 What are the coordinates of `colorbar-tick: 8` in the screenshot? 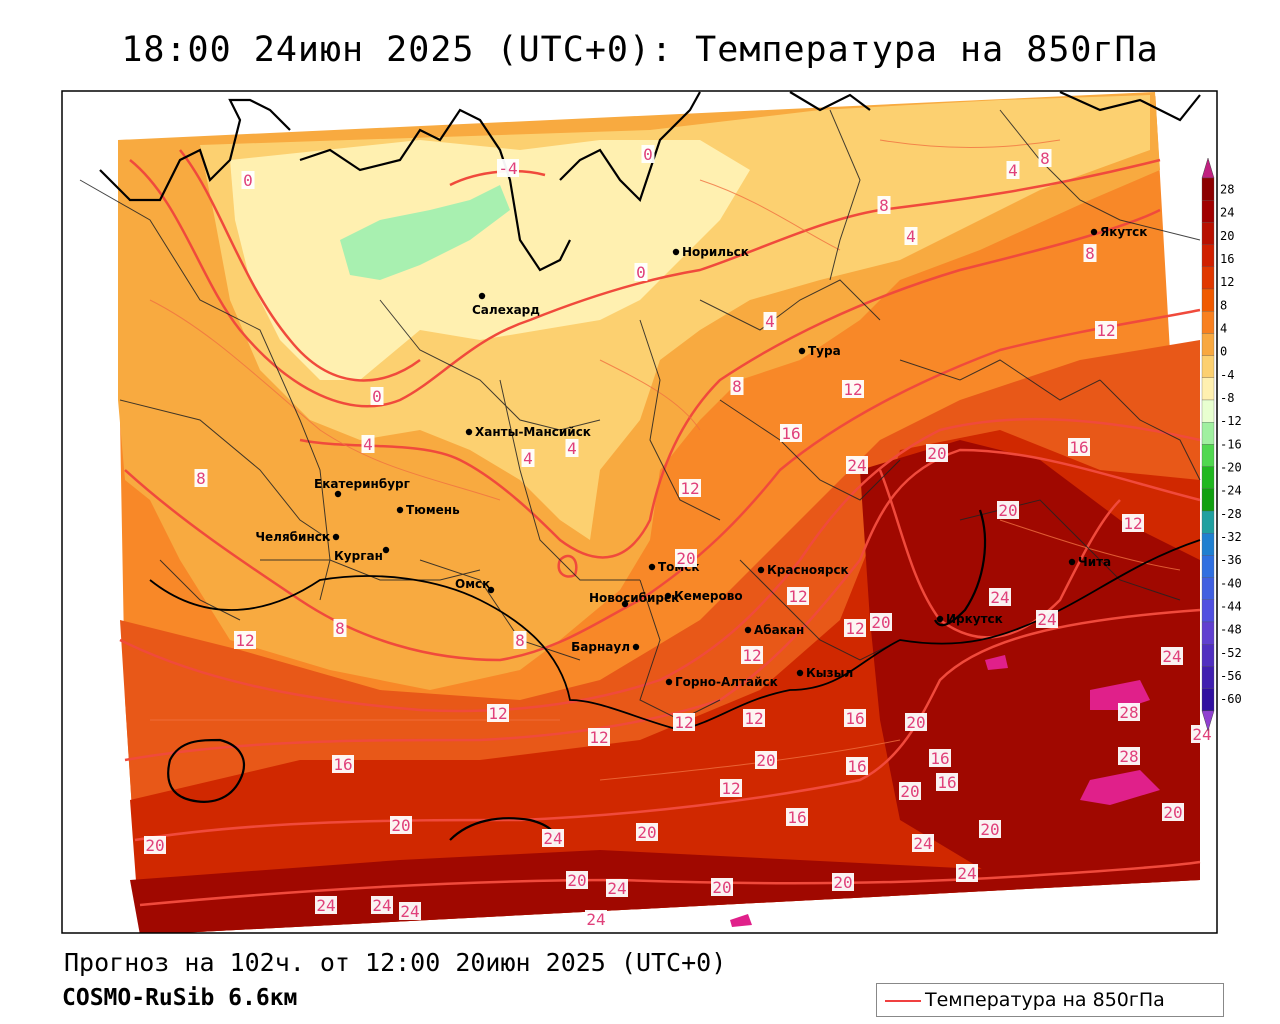 It's located at (1223, 305).